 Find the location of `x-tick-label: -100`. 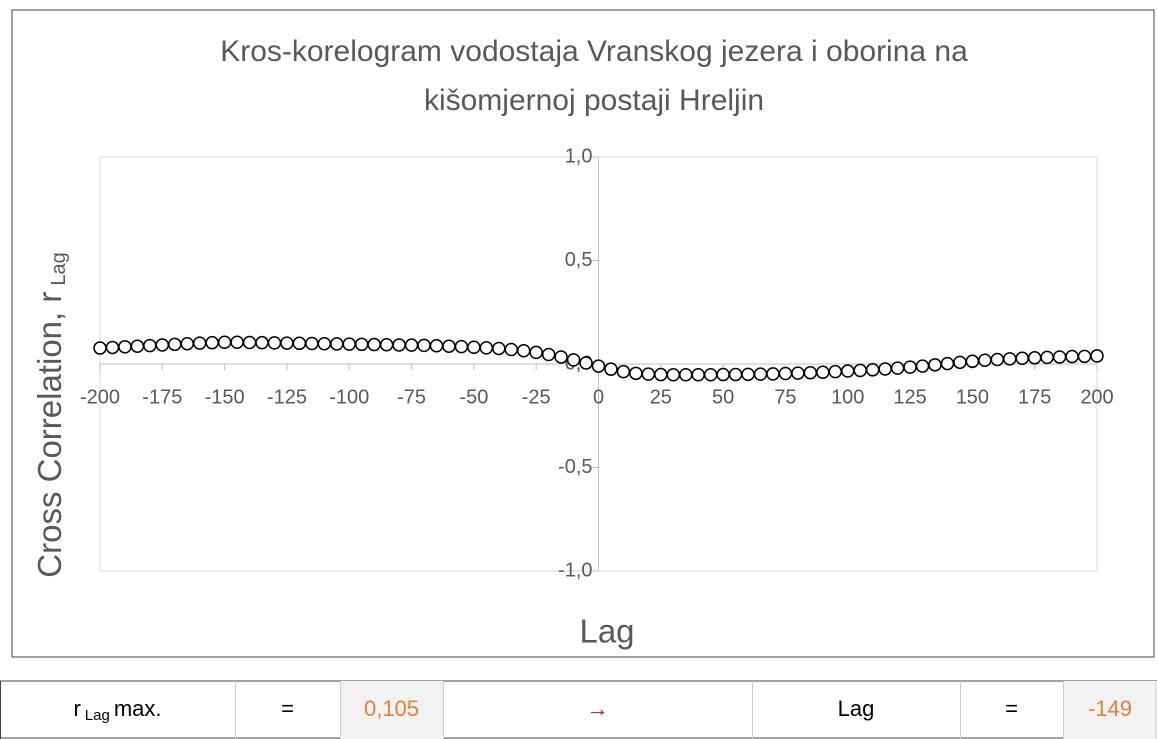

x-tick-label: -100 is located at coordinates (349, 397).